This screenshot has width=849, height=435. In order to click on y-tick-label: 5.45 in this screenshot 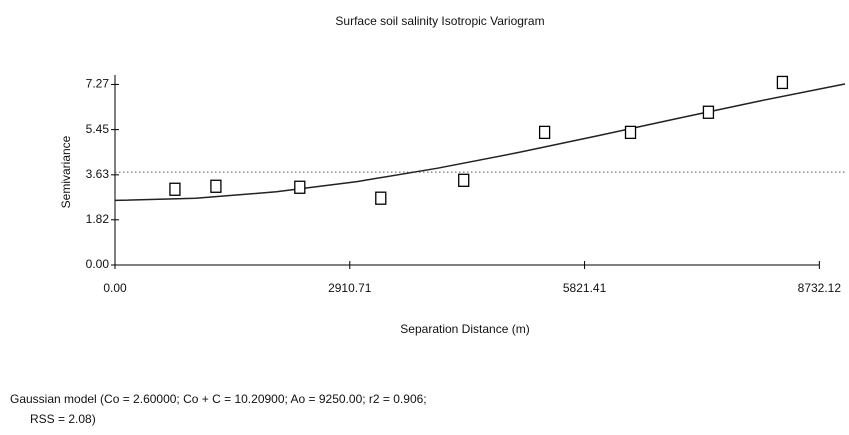, I will do `click(98, 129)`.